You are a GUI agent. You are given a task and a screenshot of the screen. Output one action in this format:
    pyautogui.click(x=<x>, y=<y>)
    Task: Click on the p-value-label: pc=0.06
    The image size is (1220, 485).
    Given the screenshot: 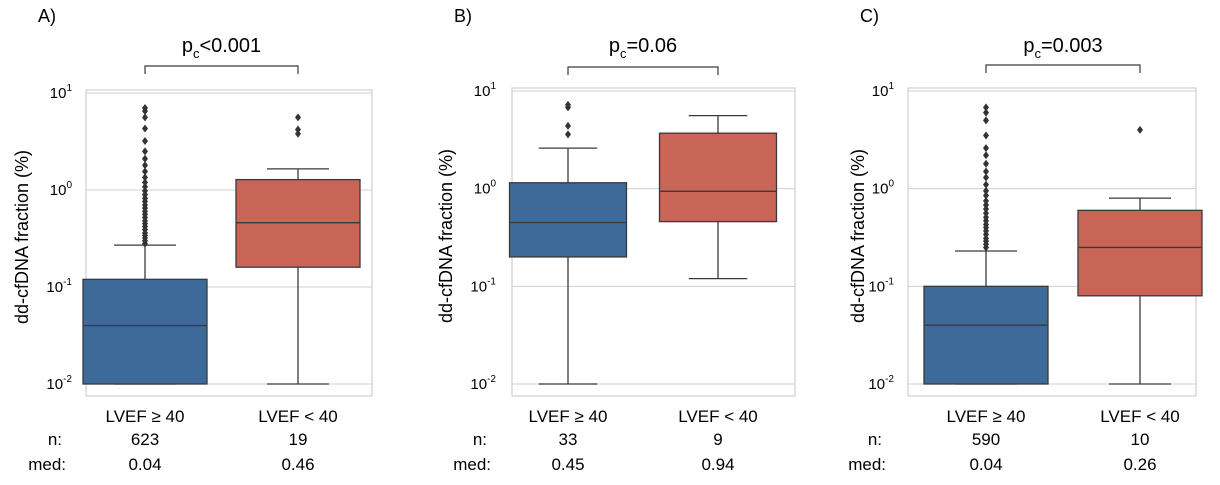 What is the action you would take?
    pyautogui.click(x=643, y=48)
    